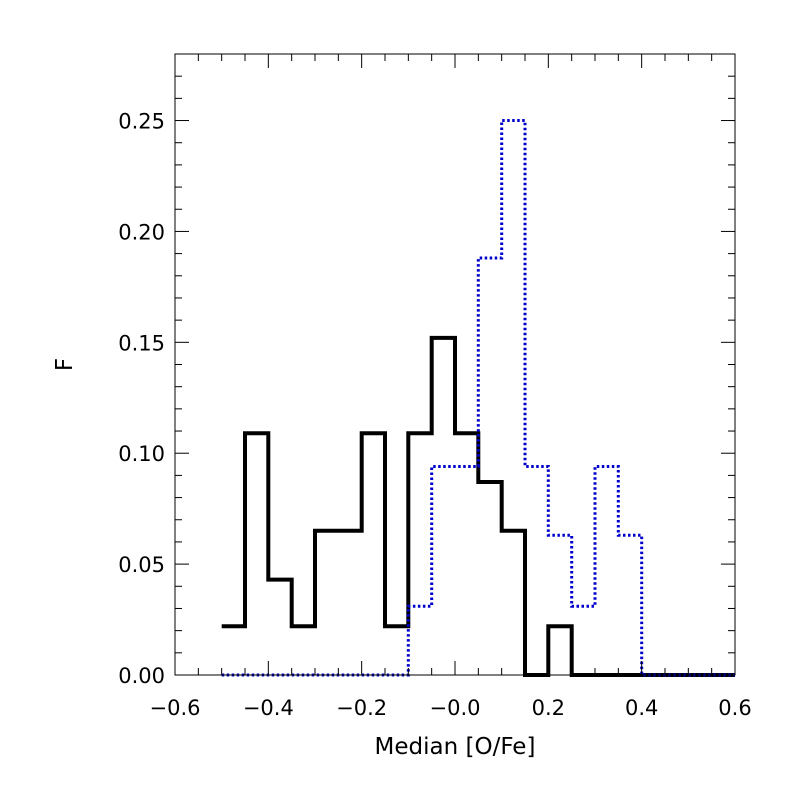  I want to click on x-tick-label: −0.0, so click(455, 708).